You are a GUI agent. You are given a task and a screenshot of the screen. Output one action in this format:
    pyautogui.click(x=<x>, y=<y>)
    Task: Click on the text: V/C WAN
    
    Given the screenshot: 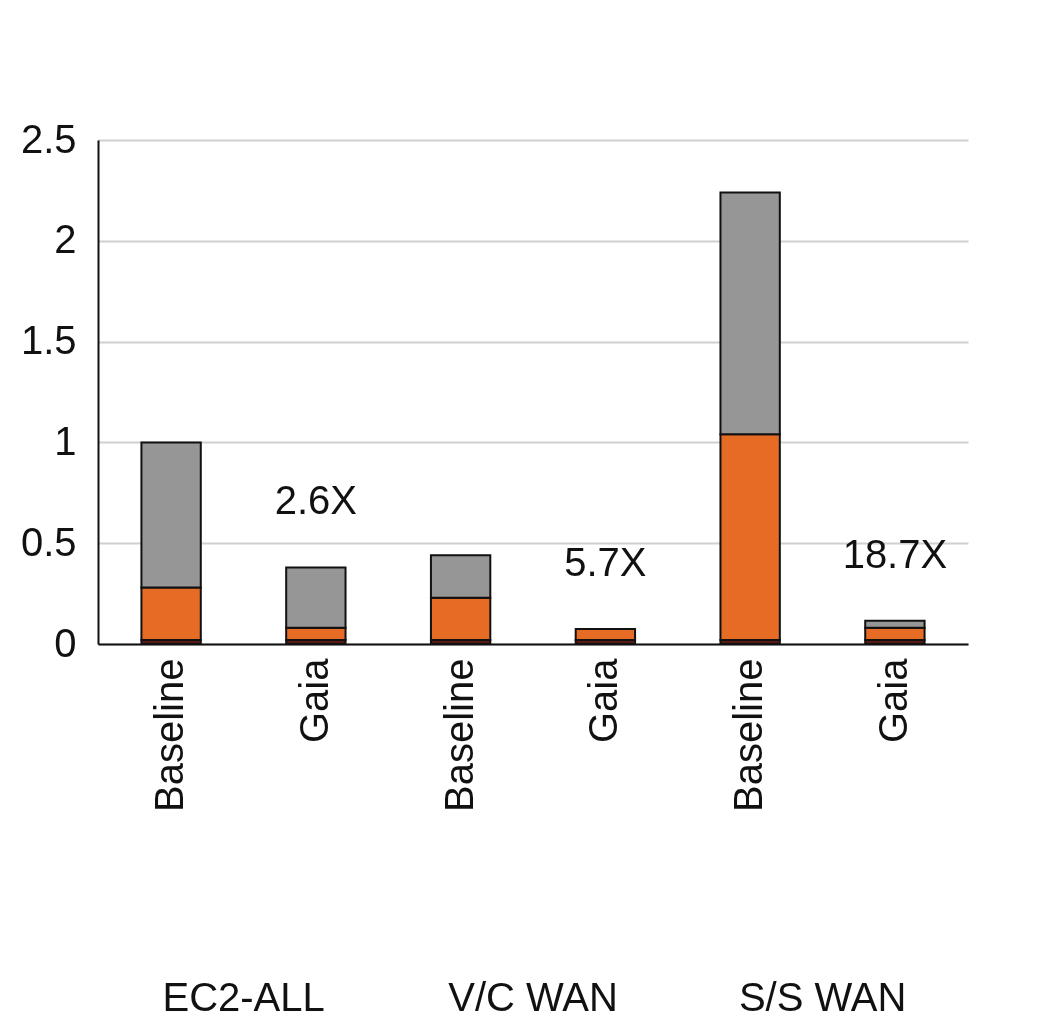 What is the action you would take?
    pyautogui.click(x=533, y=997)
    